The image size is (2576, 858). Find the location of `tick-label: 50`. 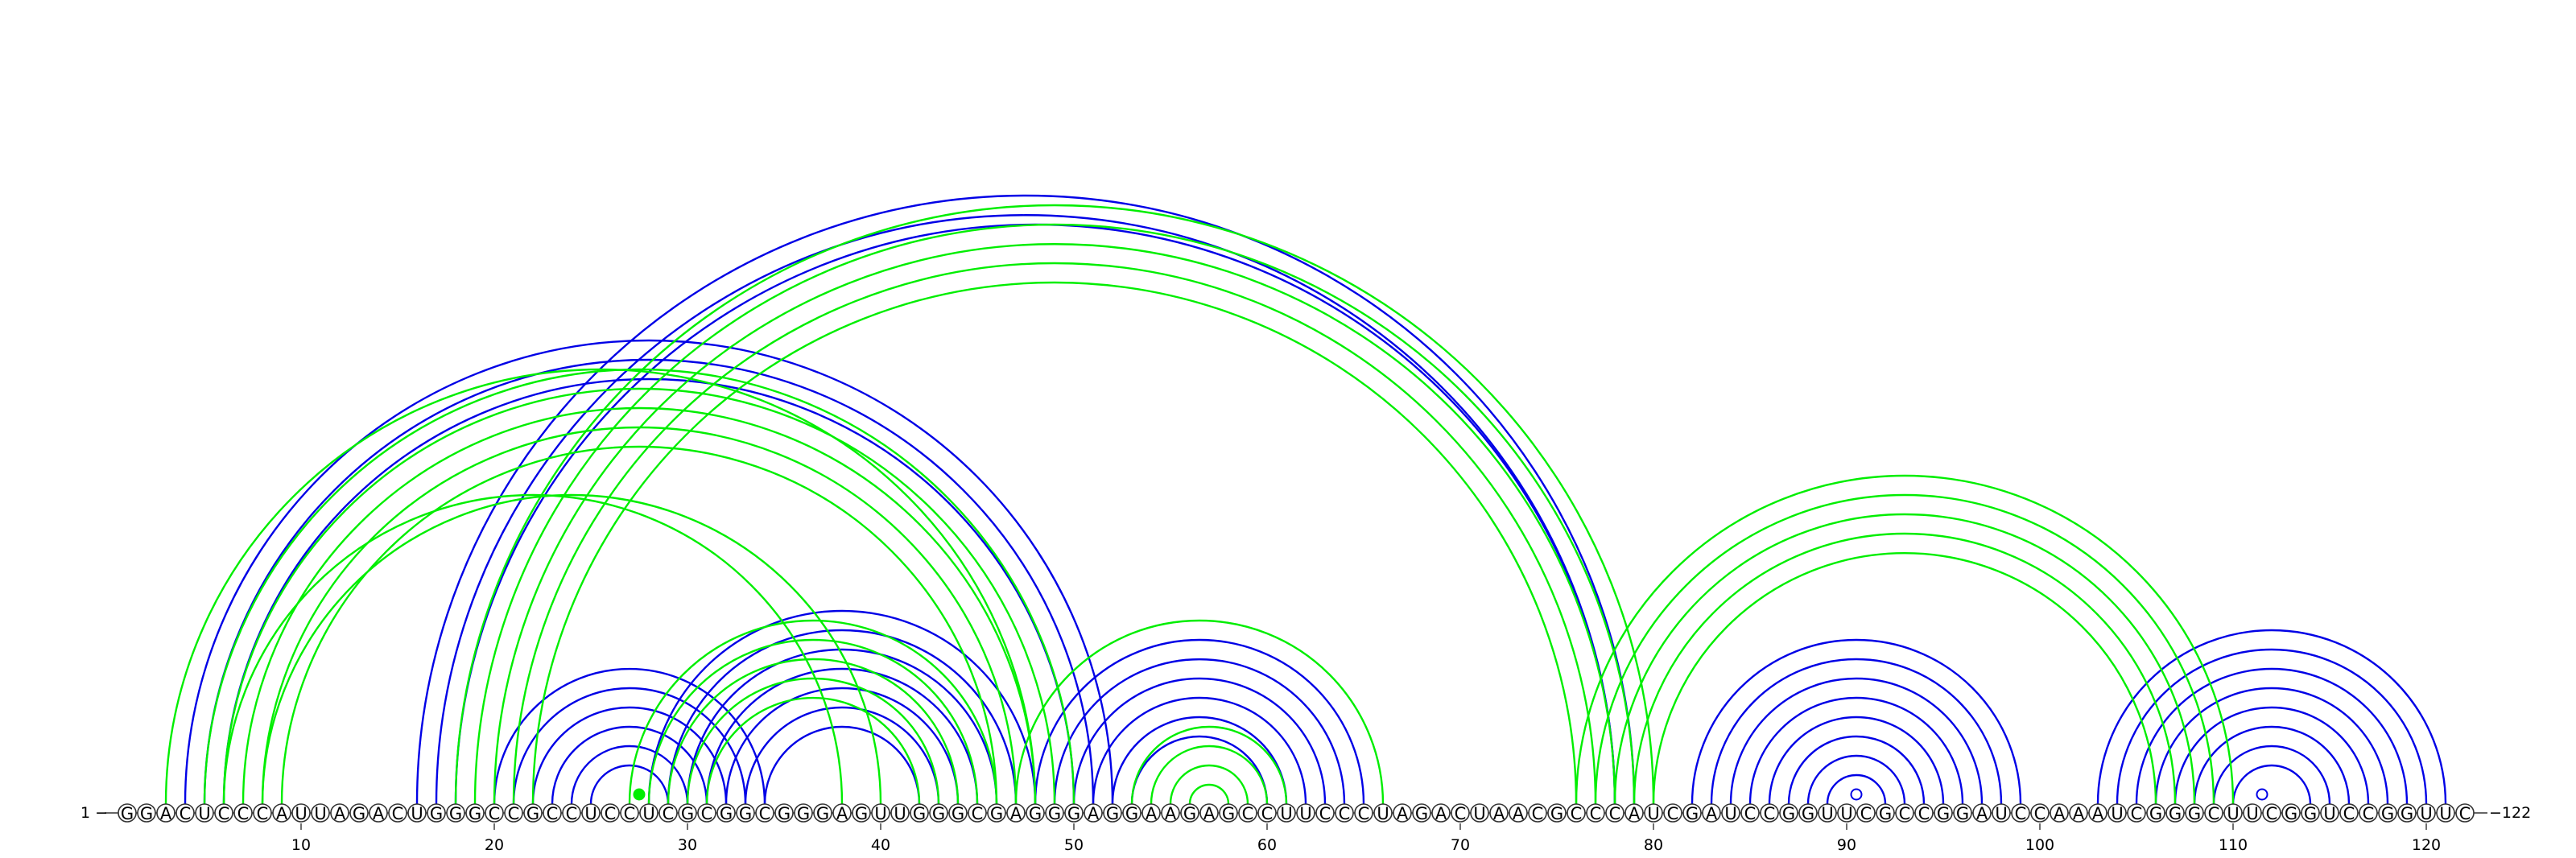

tick-label: 50 is located at coordinates (1074, 845).